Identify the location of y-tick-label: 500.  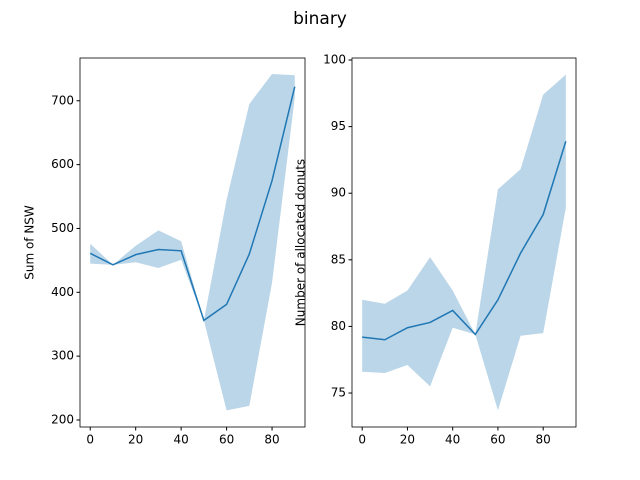
(62, 228).